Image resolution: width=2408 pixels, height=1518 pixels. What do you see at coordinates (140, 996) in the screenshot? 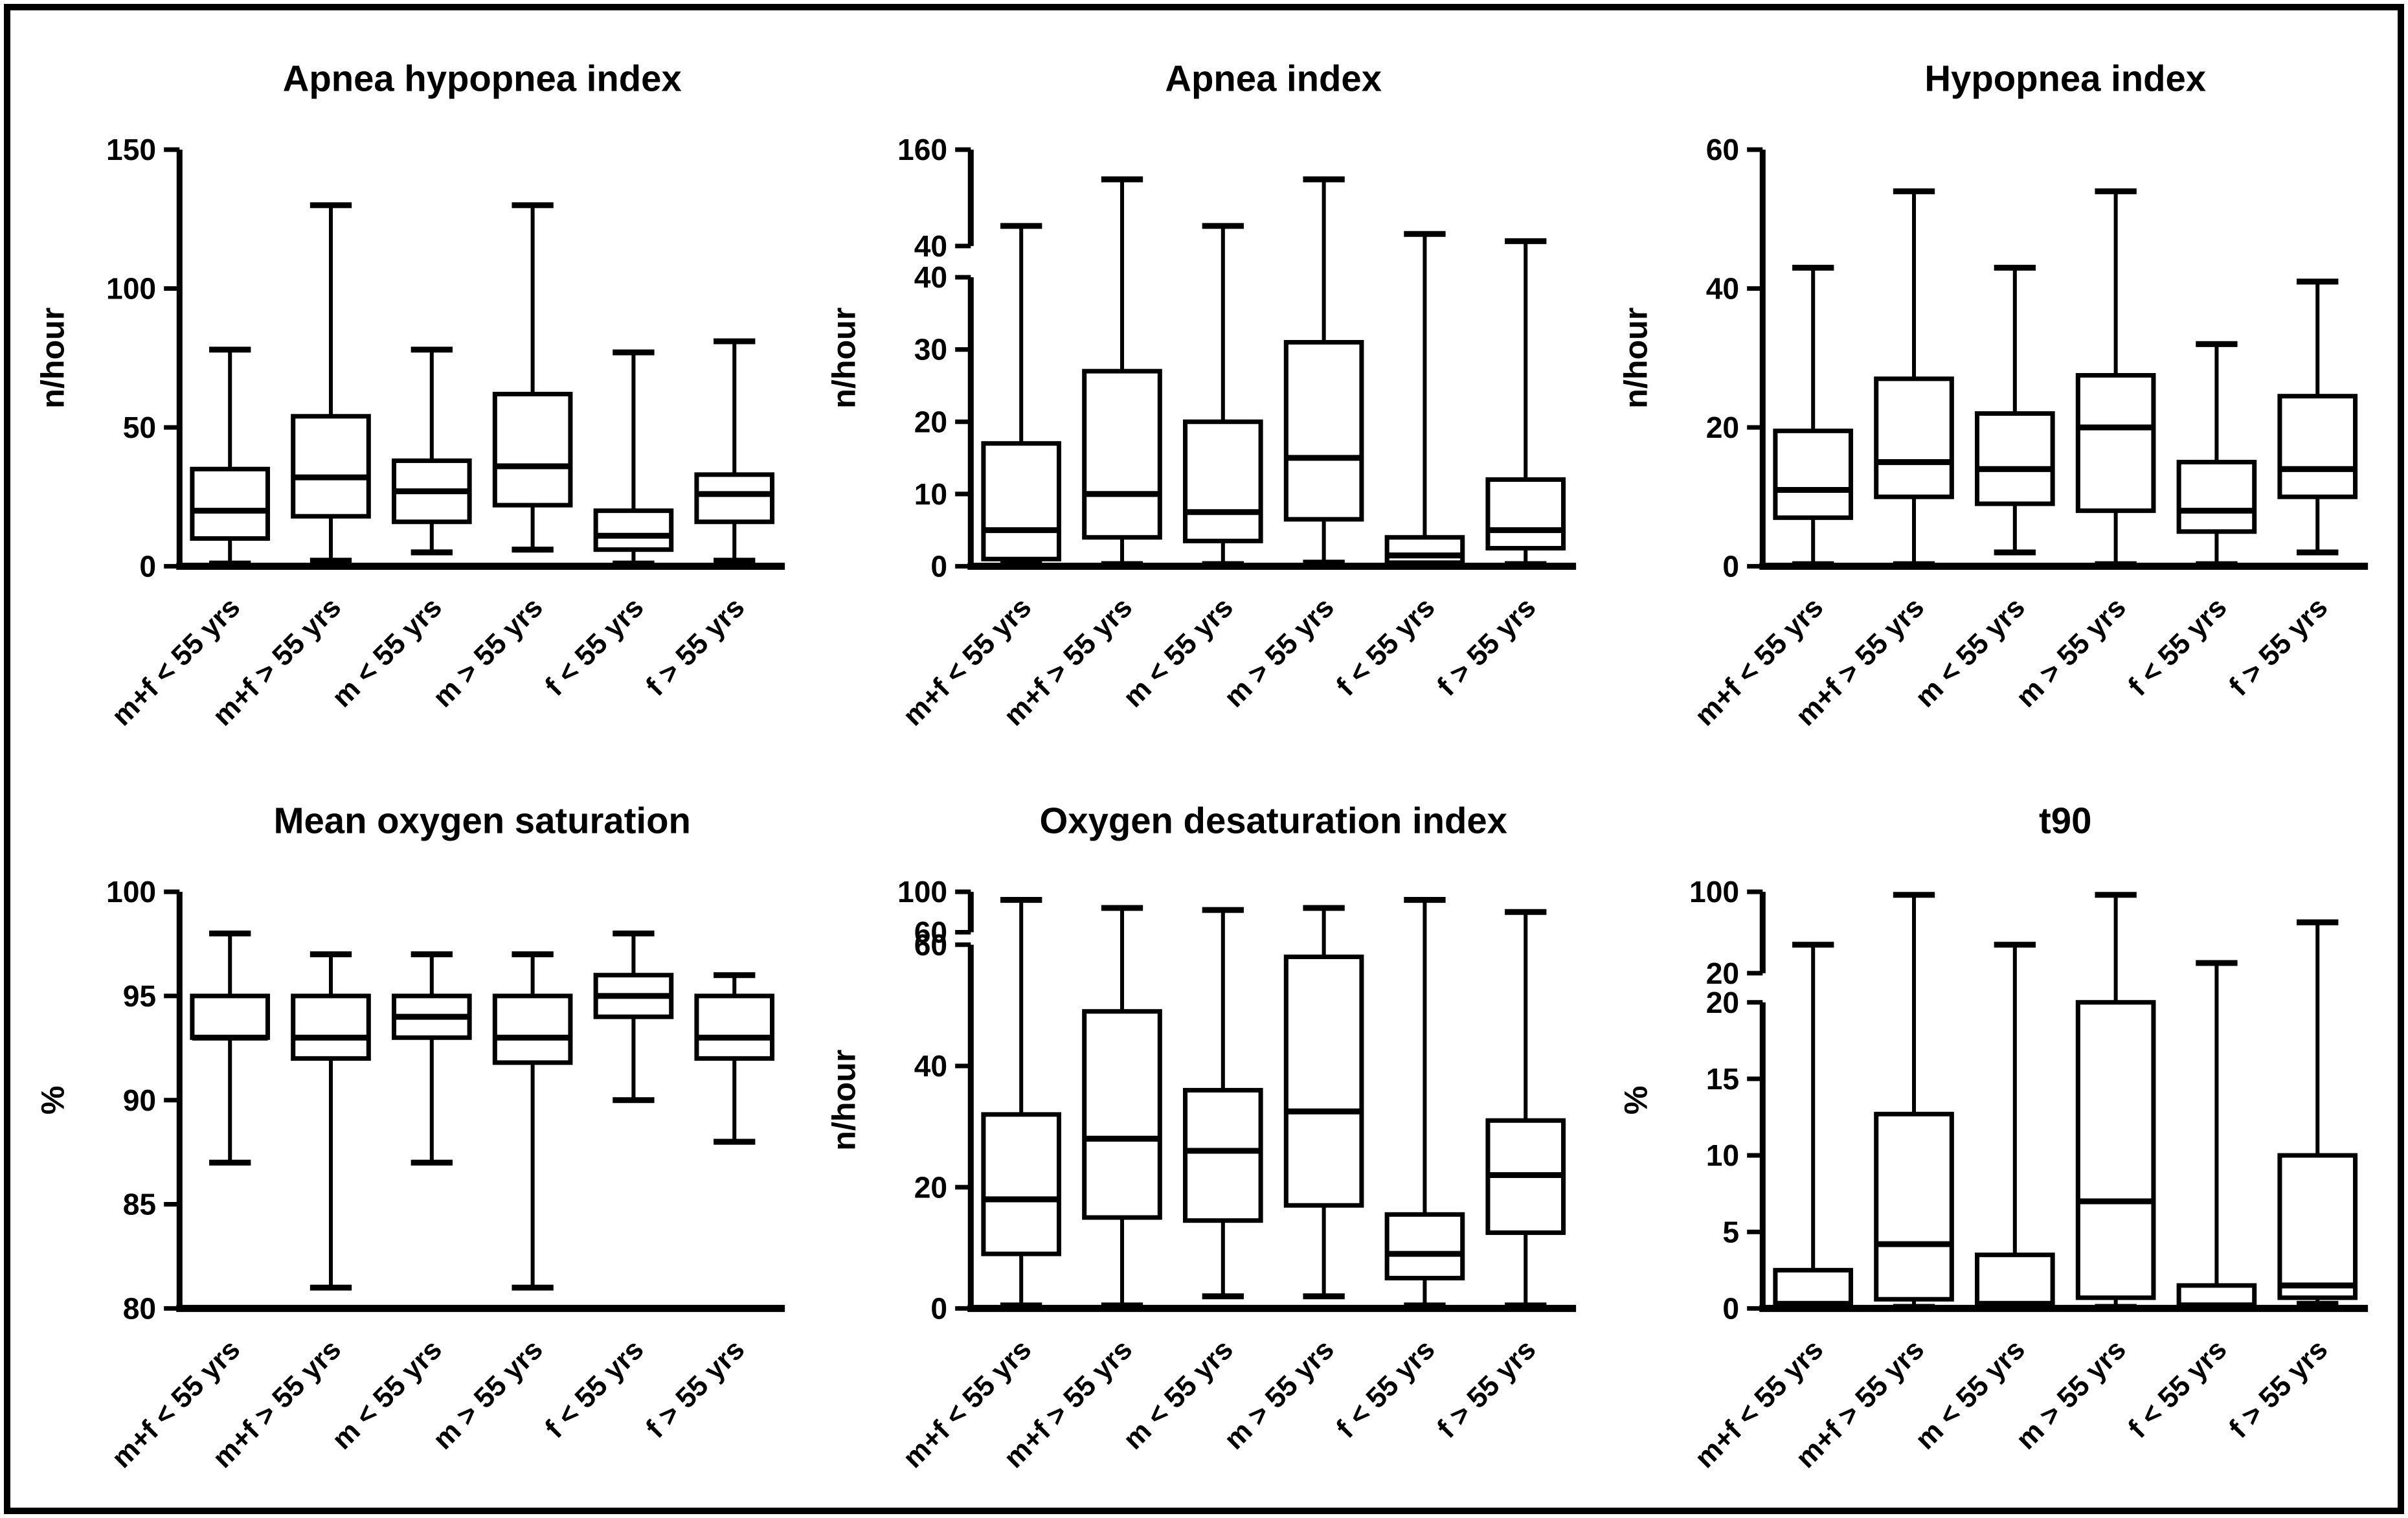
I see `y-tick-label: 95` at bounding box center [140, 996].